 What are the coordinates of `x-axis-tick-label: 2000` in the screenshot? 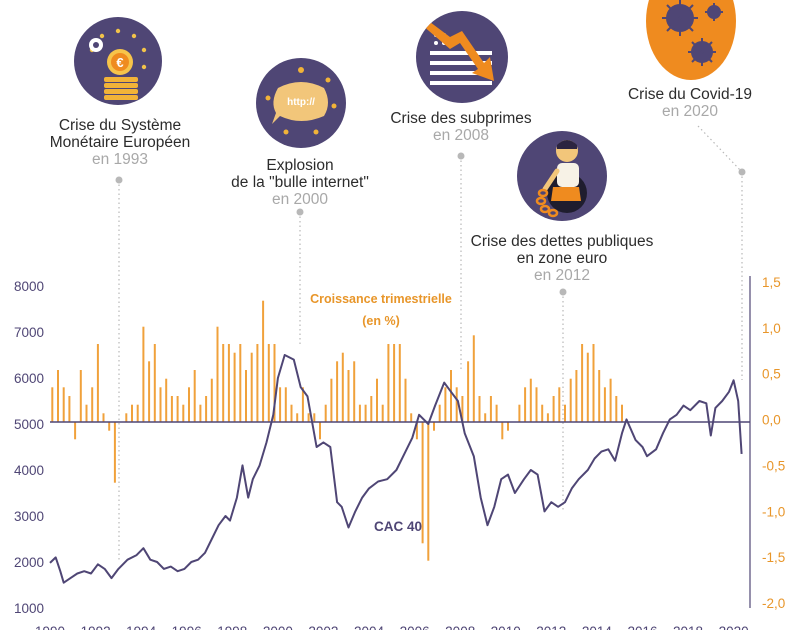 It's located at (278, 627).